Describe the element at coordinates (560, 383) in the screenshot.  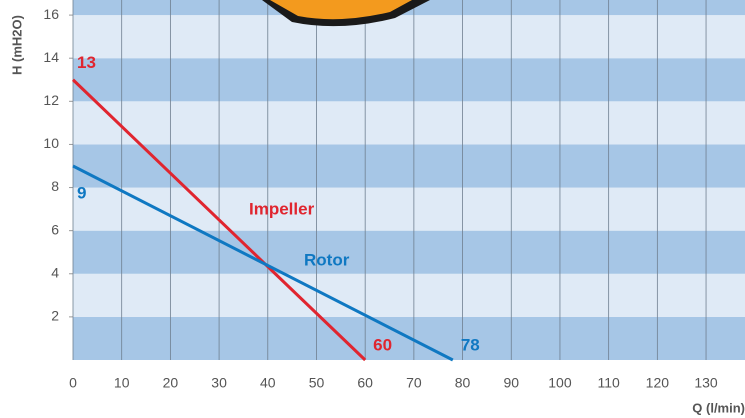
I see `x-tick-label: 100` at that location.